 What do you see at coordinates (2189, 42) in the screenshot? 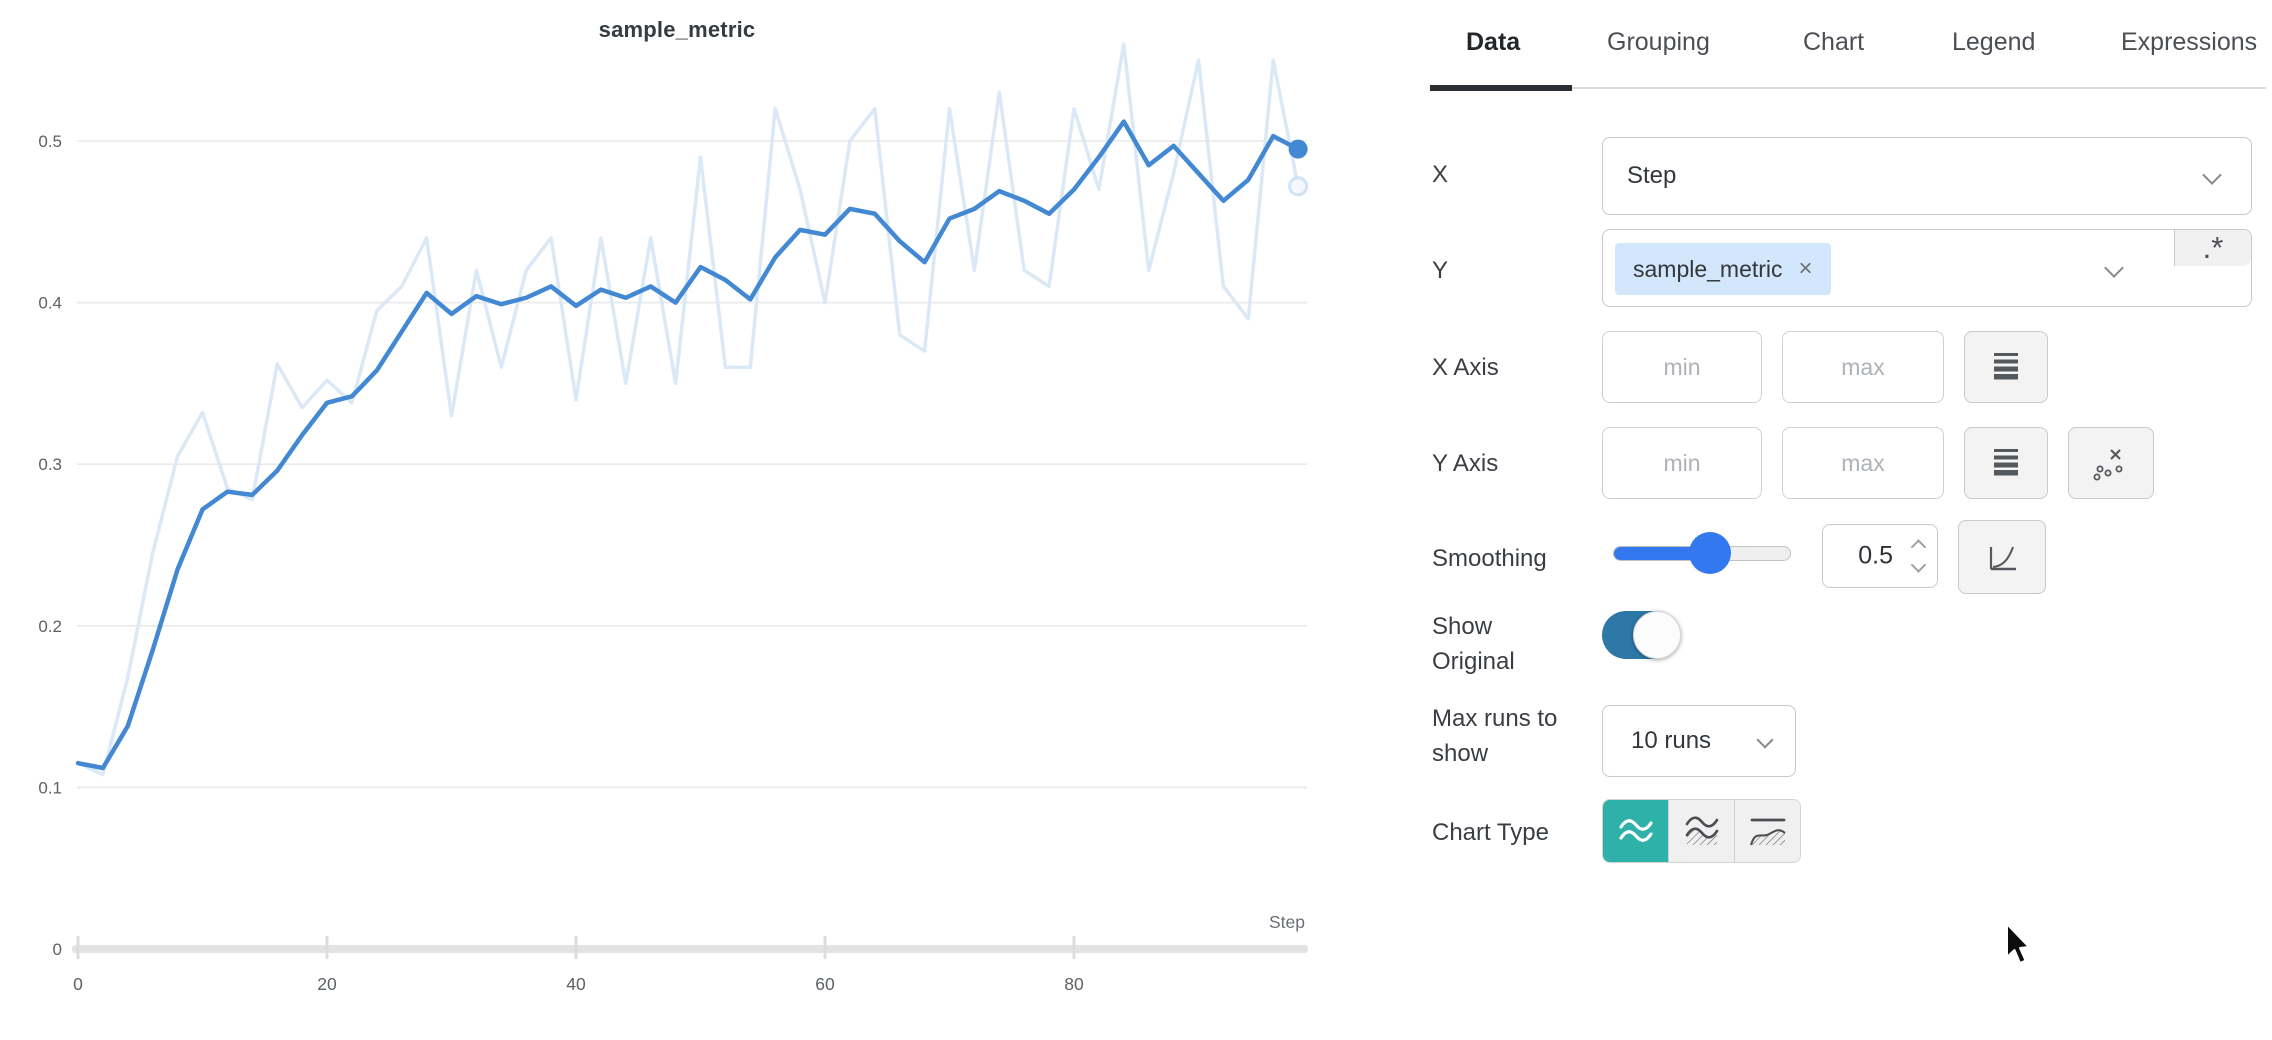
I see `tab-expressions: Expressions` at bounding box center [2189, 42].